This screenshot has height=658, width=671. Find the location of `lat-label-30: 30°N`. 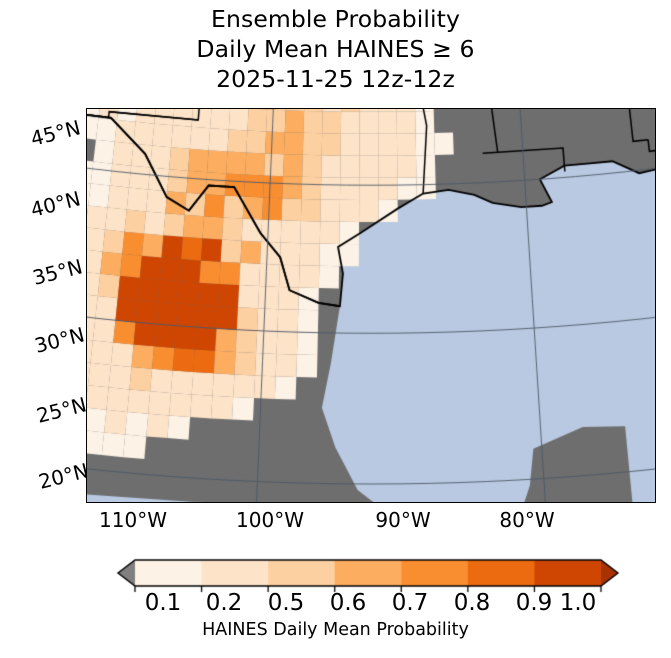

lat-label-30: 30°N is located at coordinates (59, 340).